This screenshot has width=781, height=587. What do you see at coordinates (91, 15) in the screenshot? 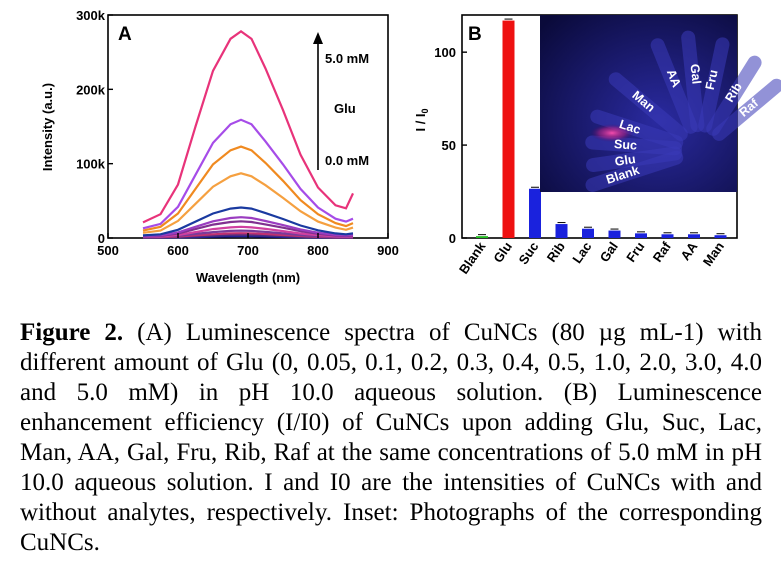
I see `y-tick-label: 300k` at bounding box center [91, 15].